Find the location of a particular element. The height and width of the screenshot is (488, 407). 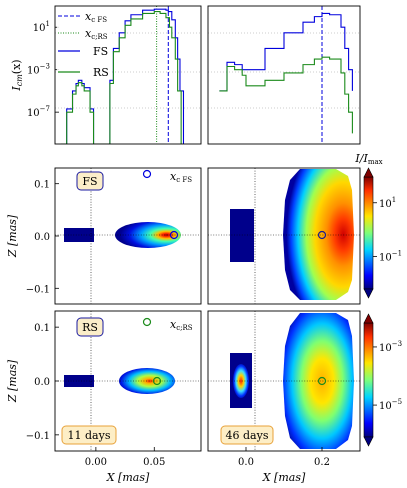

label-box-fs: FS is located at coordinates (90, 181).